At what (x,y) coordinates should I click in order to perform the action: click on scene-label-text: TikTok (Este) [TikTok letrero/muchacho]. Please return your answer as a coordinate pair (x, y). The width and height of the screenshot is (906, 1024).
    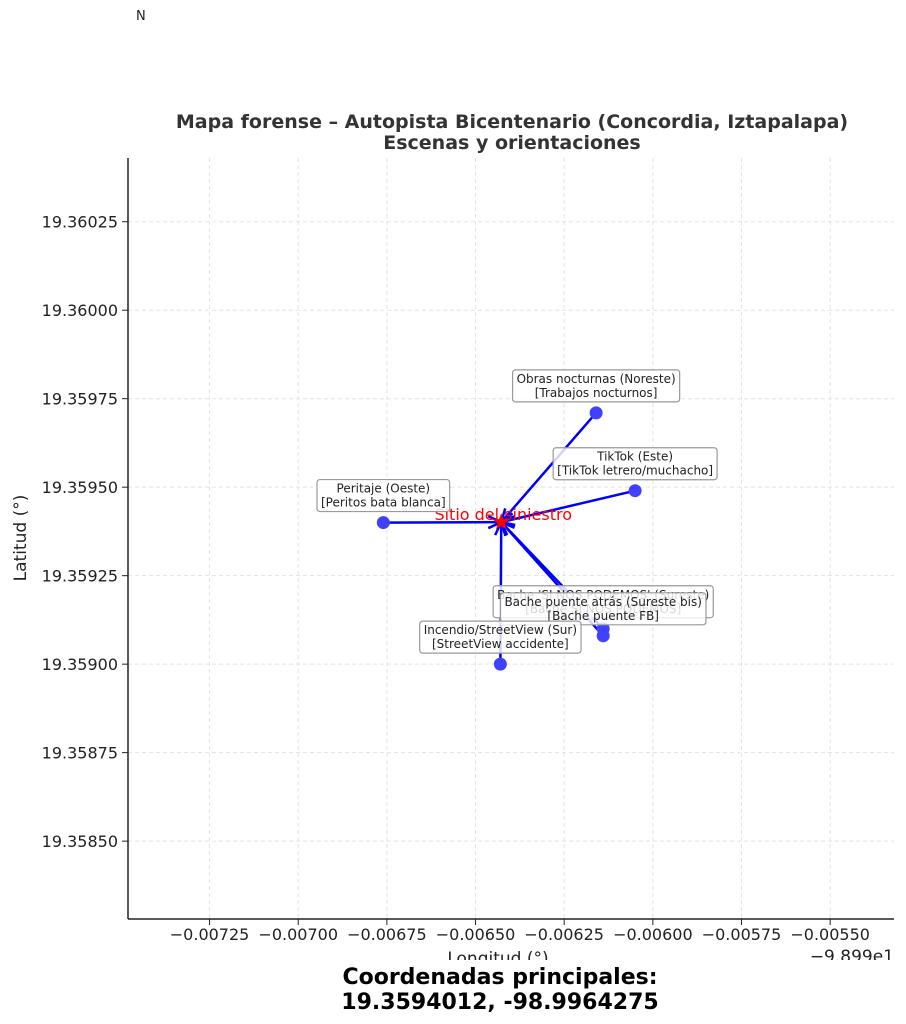
    Looking at the image, I should click on (635, 464).